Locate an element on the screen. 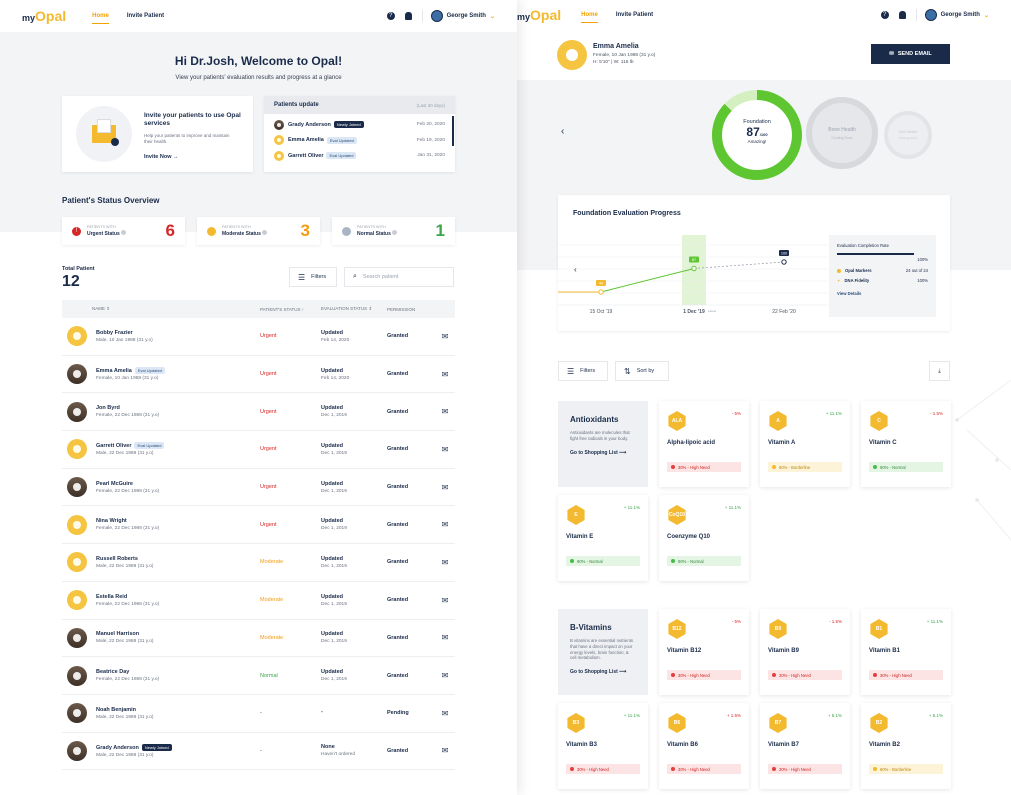 The width and height of the screenshot is (1011, 795). envelope-icon is located at coordinates (104, 134).